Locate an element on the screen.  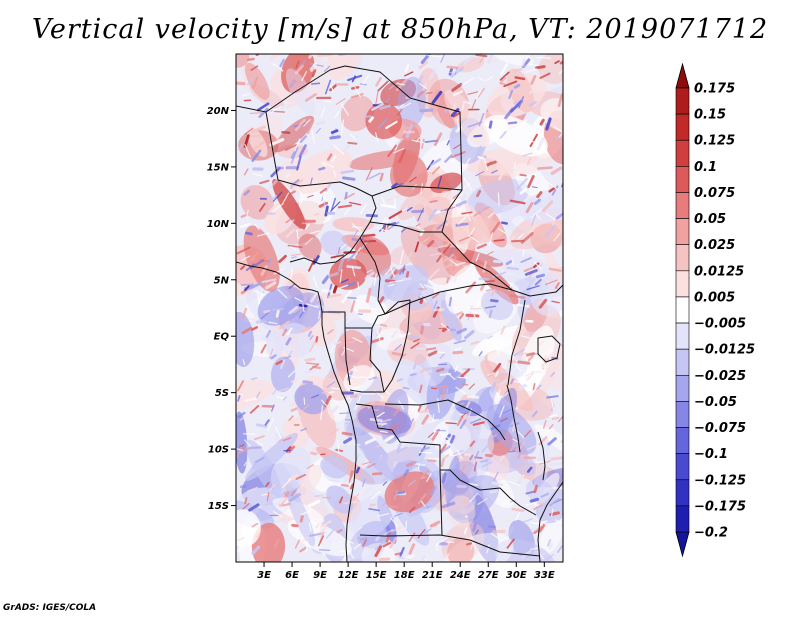
lon-tick-label: 33E is located at coordinates (544, 575).